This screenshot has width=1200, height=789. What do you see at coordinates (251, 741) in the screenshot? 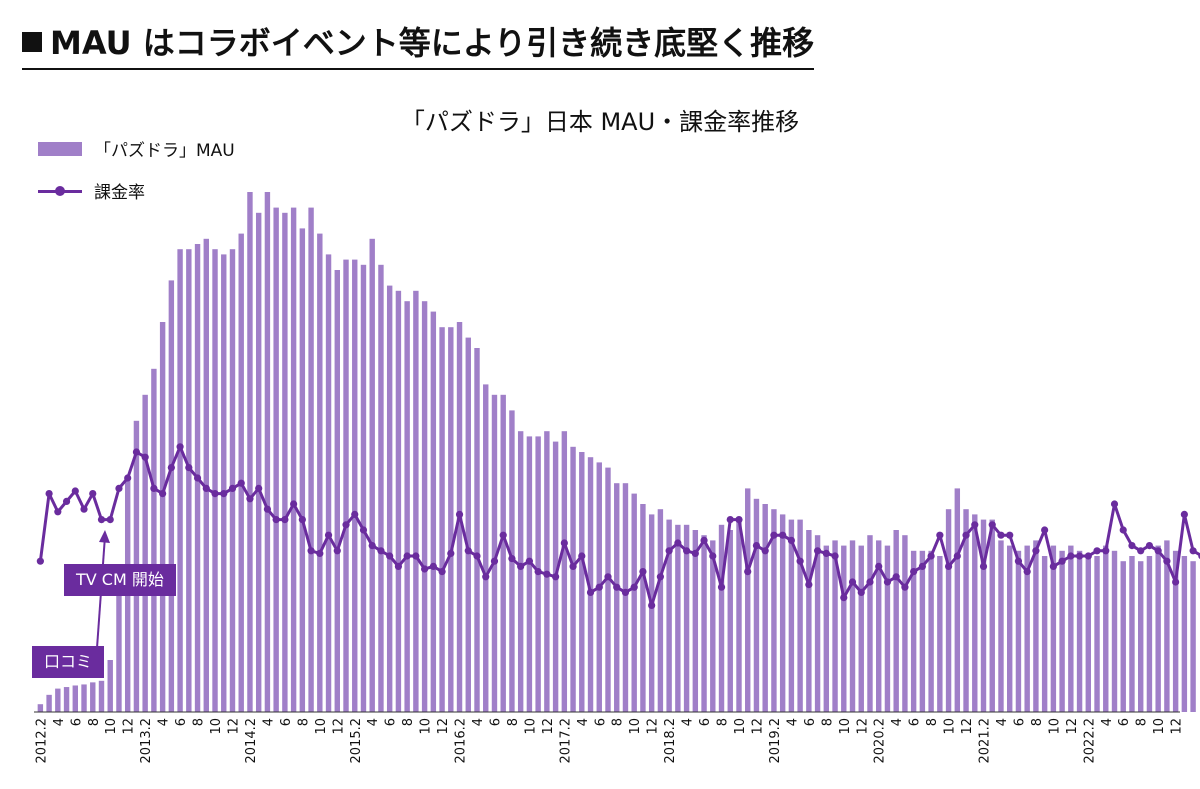
I see `x-tick-label: 2014.2` at bounding box center [251, 741].